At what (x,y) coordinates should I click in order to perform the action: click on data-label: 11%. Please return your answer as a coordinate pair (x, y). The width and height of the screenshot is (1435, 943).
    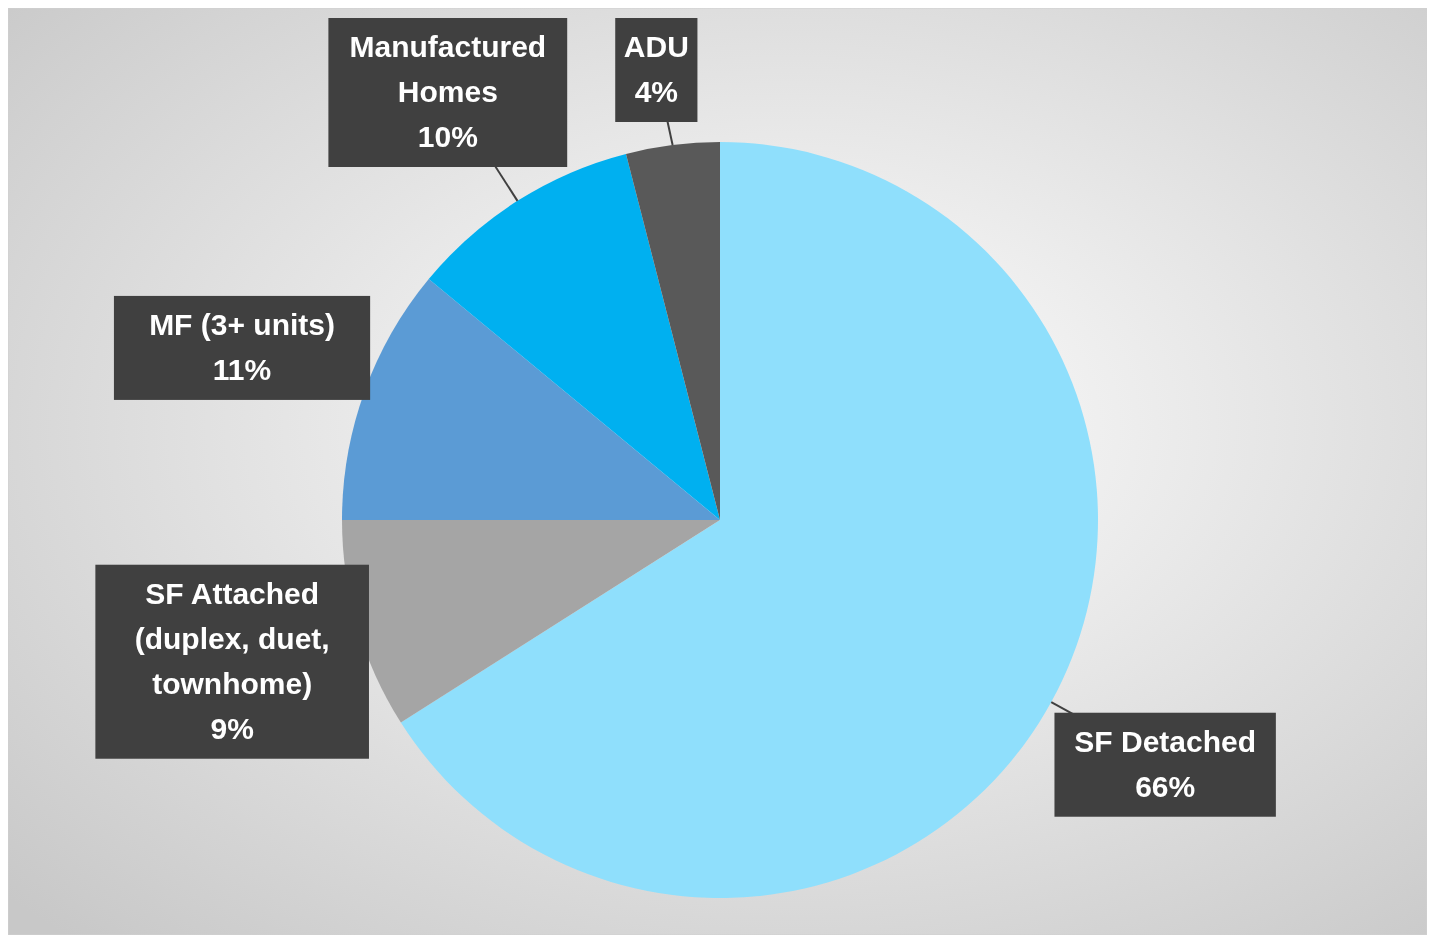
    Looking at the image, I should click on (242, 370).